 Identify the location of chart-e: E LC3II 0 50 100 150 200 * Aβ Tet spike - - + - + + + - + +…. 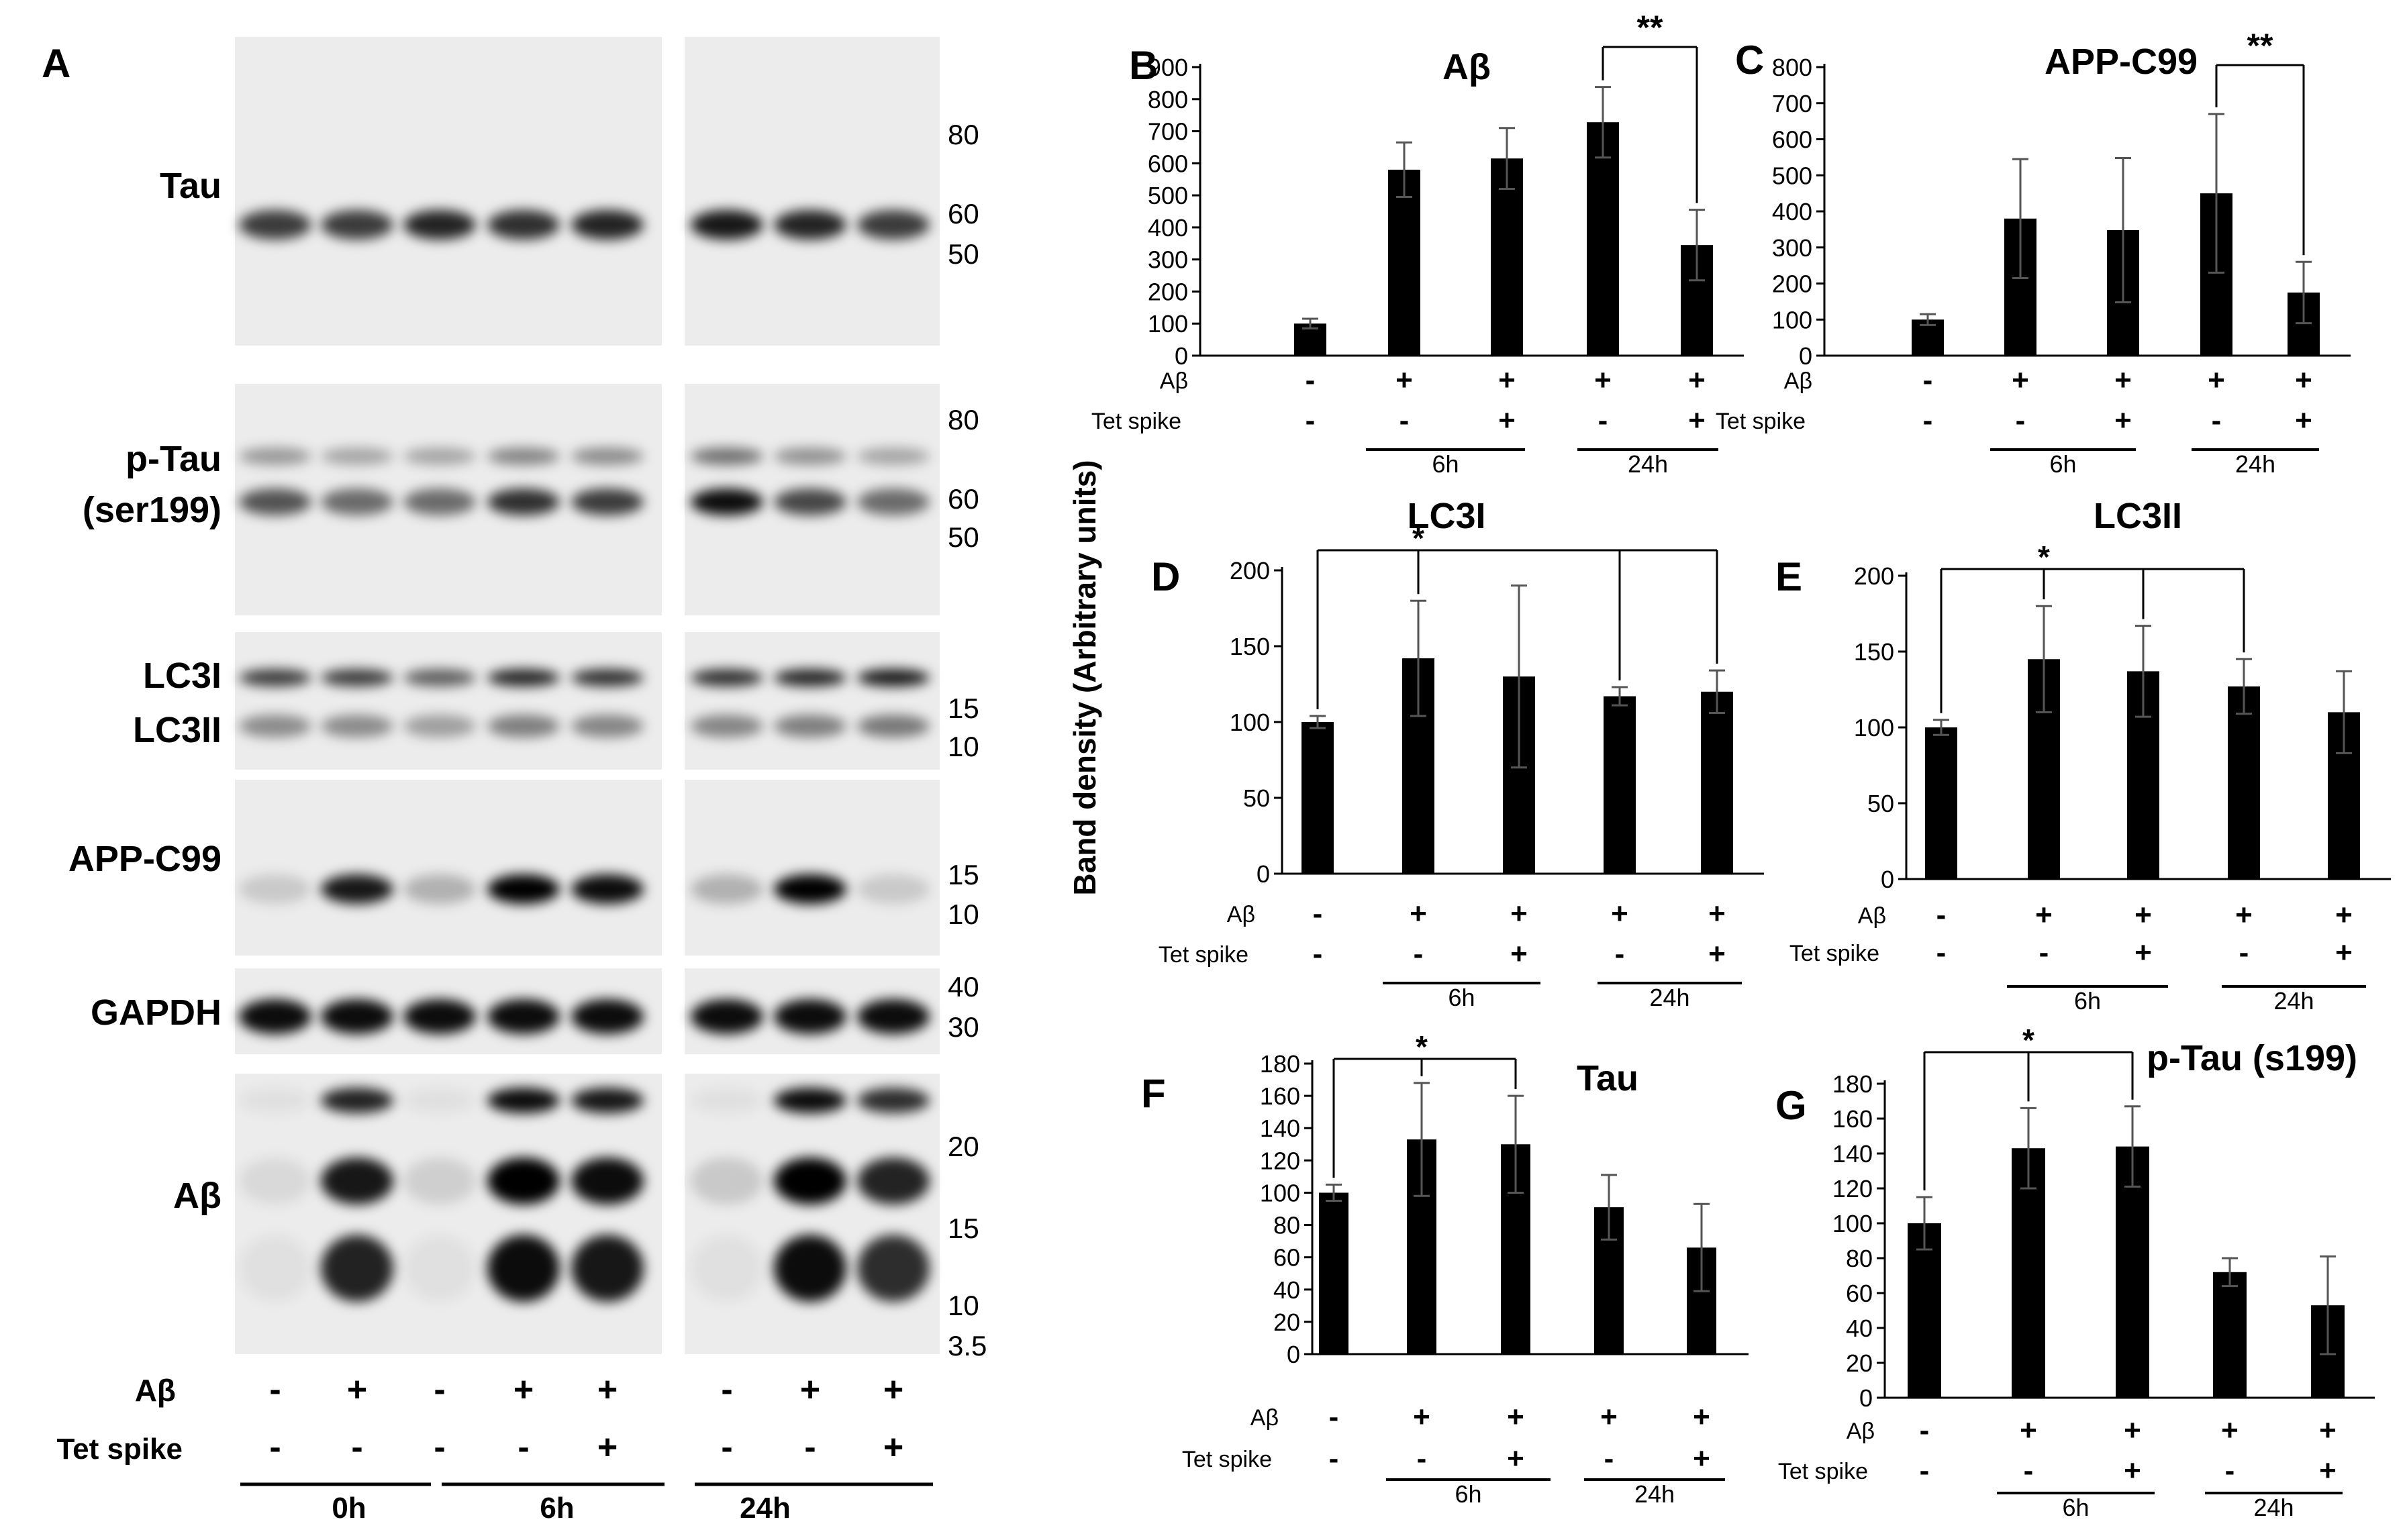
(2083, 755).